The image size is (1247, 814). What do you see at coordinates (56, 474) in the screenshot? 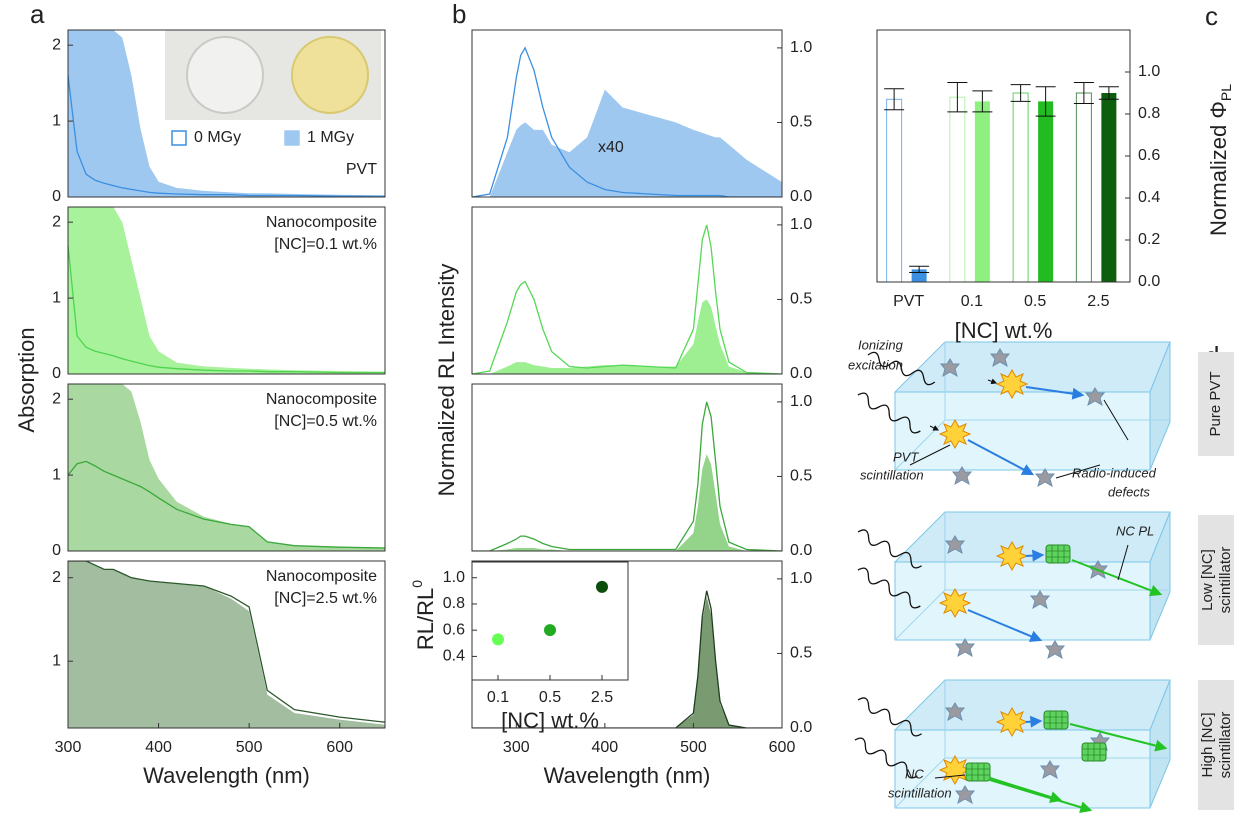
I see `y-tick-label: 1` at bounding box center [56, 474].